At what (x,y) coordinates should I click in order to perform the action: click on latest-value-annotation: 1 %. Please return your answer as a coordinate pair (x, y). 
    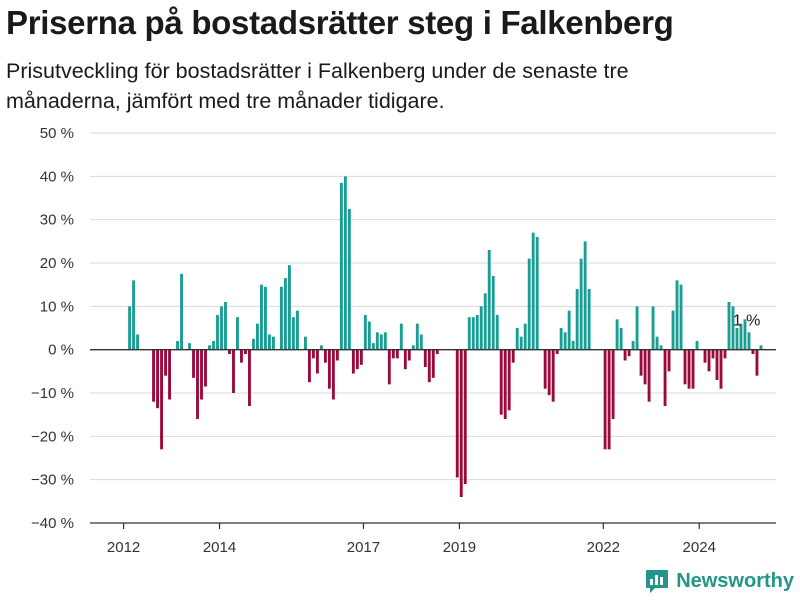
    Looking at the image, I should click on (747, 320).